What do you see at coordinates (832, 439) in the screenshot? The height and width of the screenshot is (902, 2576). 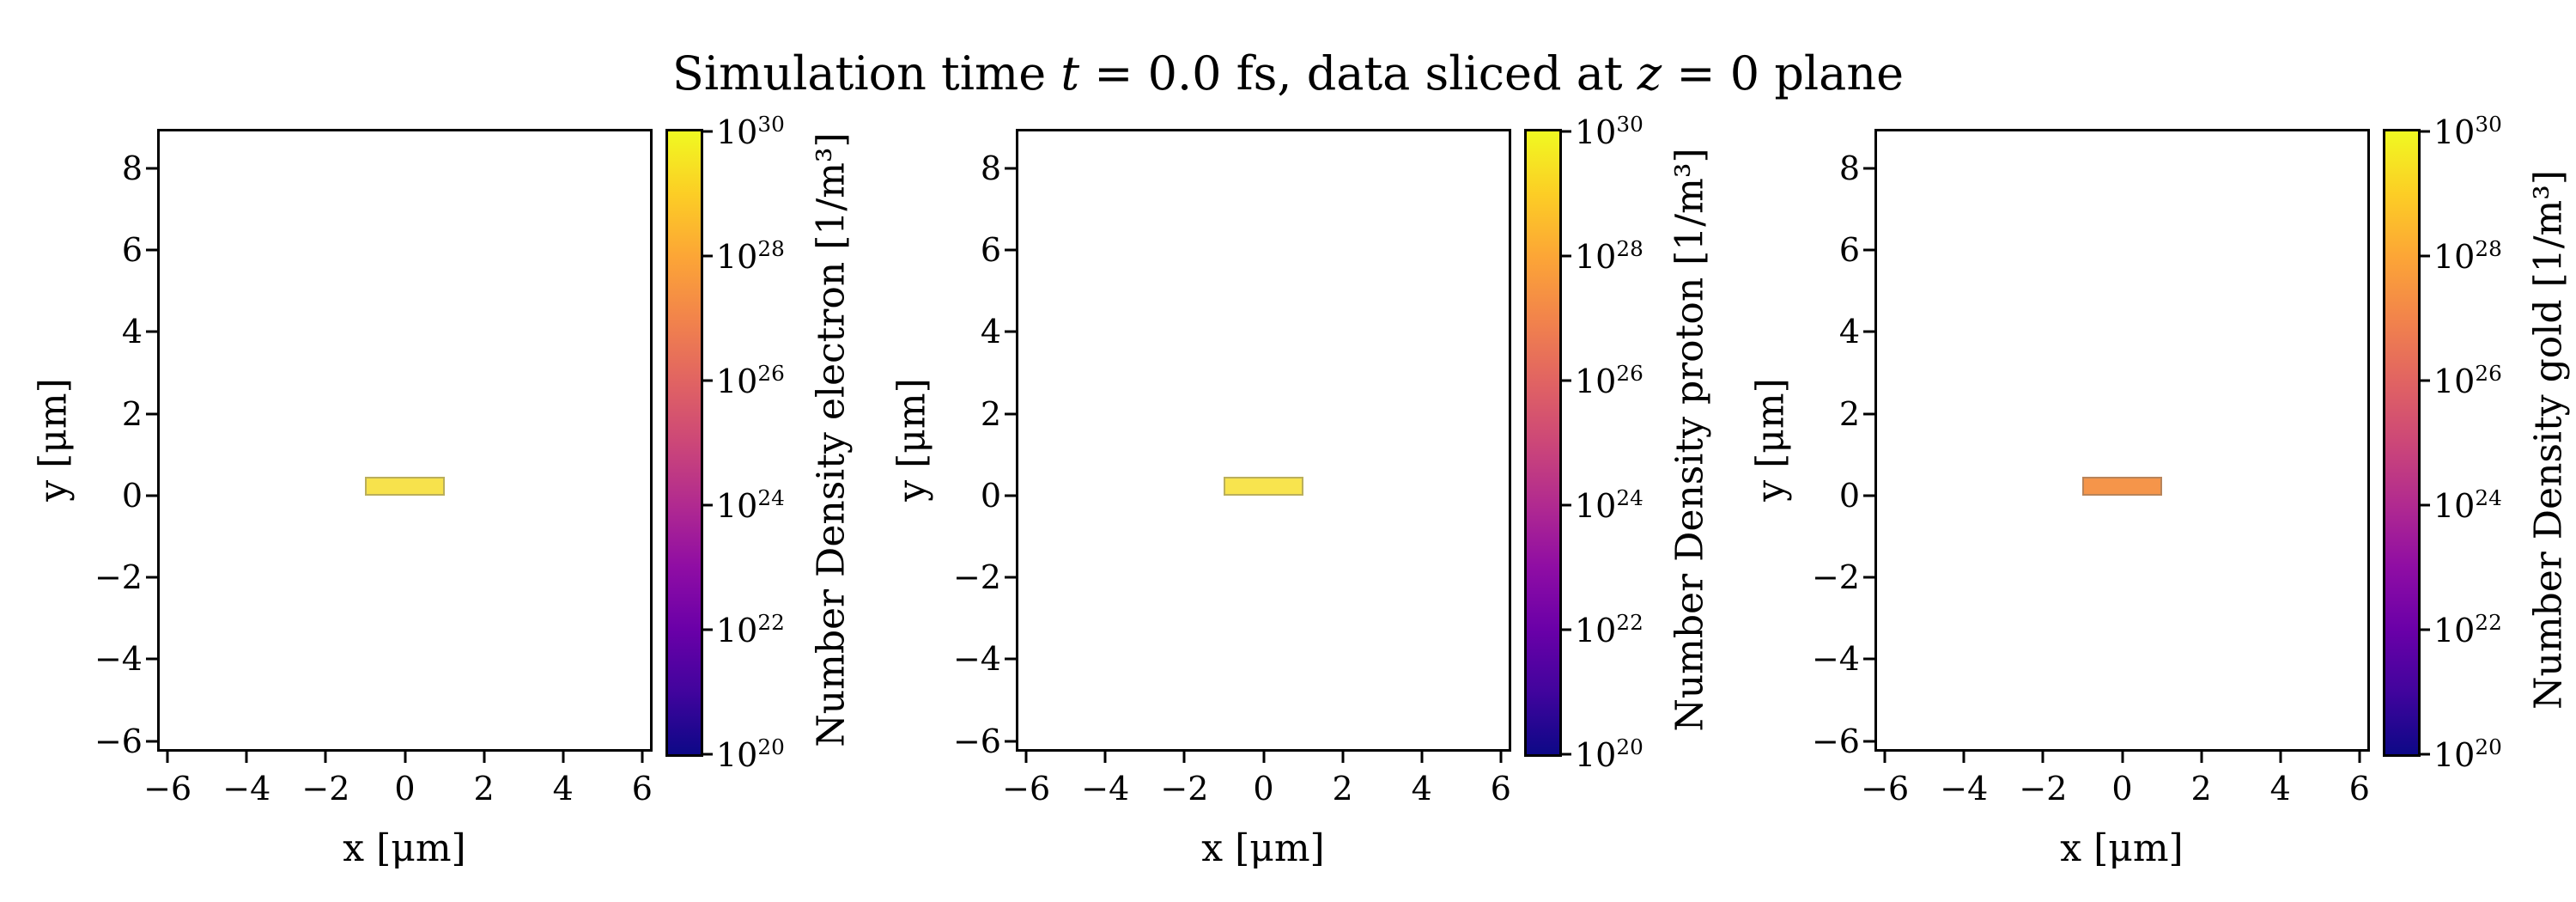 I see `colorbar-label: Number Density electron [1/m³]` at bounding box center [832, 439].